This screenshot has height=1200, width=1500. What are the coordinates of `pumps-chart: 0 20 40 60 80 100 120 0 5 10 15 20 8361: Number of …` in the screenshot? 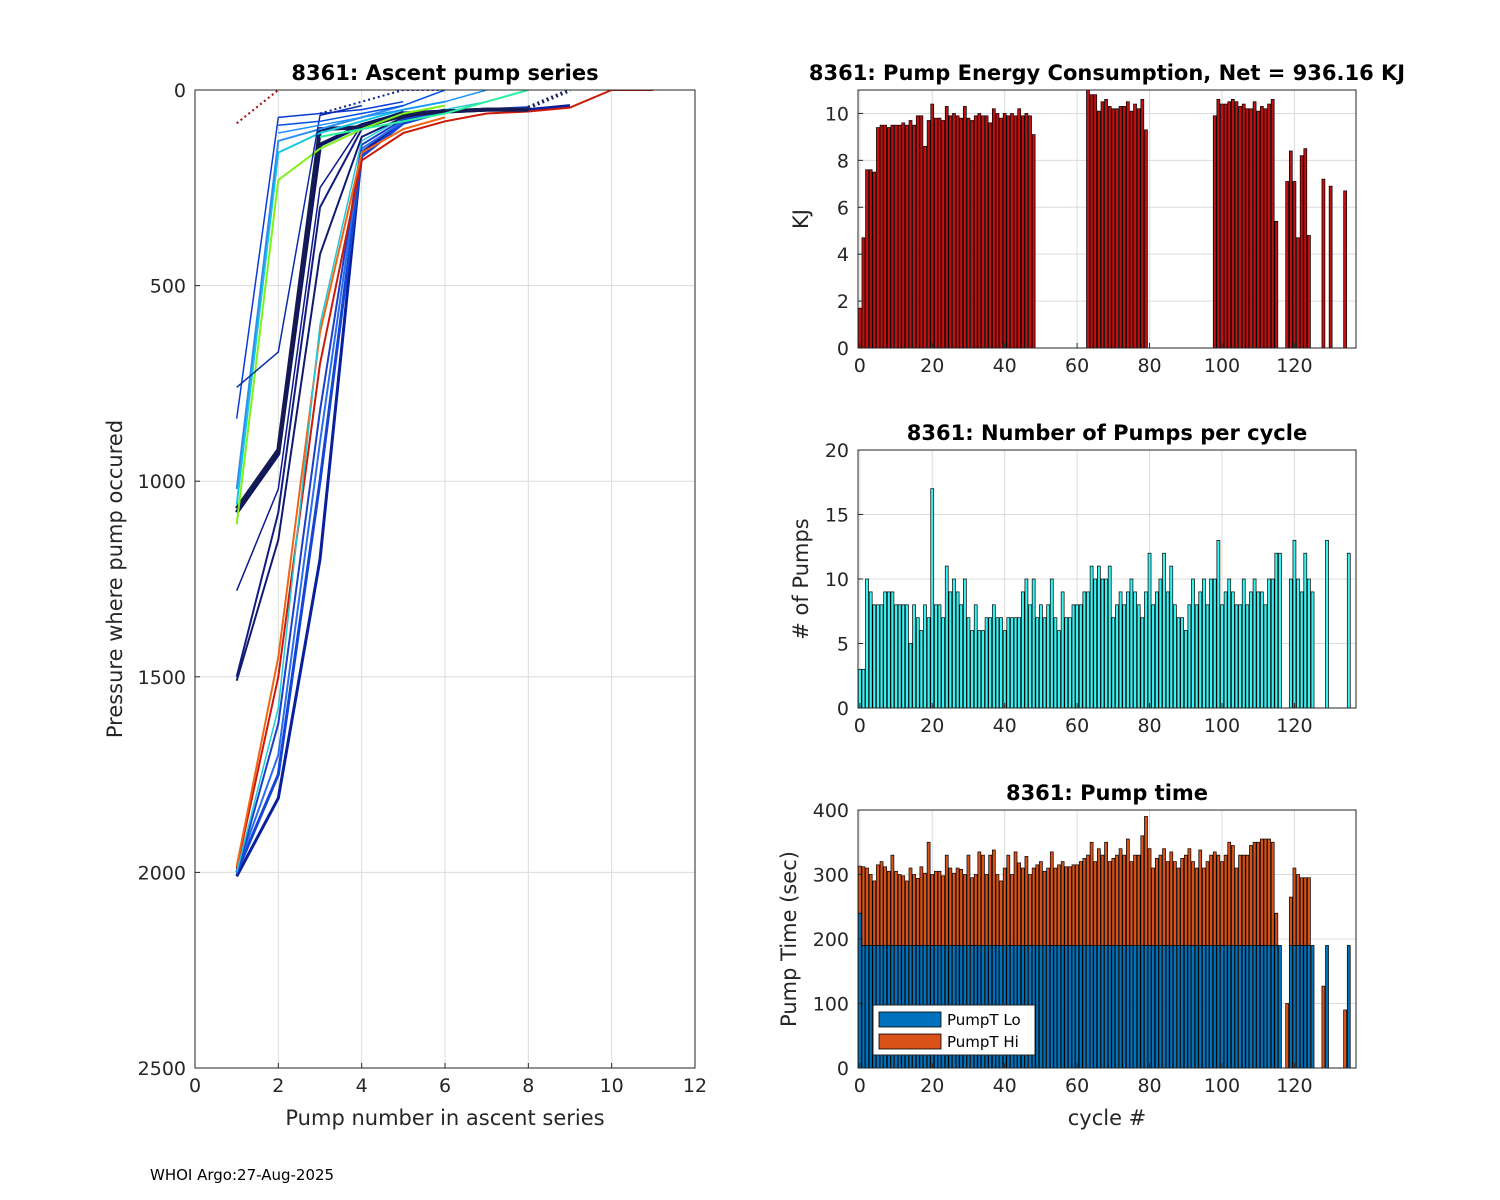 It's located at (1073, 579).